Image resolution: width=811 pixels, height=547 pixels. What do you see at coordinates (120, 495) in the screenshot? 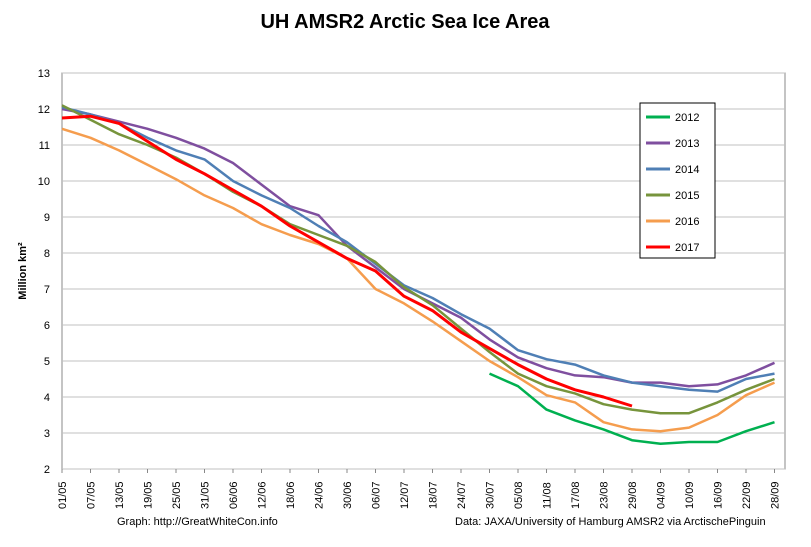
I see `x-tick-label: 13/05` at bounding box center [120, 495].